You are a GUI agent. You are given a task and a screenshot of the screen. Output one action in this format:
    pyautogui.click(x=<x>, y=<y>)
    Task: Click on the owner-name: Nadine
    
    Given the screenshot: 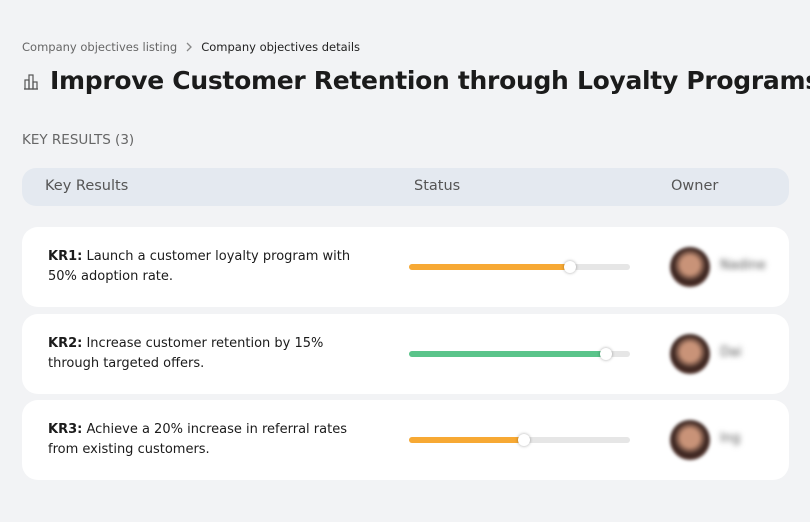 What is the action you would take?
    pyautogui.click(x=743, y=265)
    